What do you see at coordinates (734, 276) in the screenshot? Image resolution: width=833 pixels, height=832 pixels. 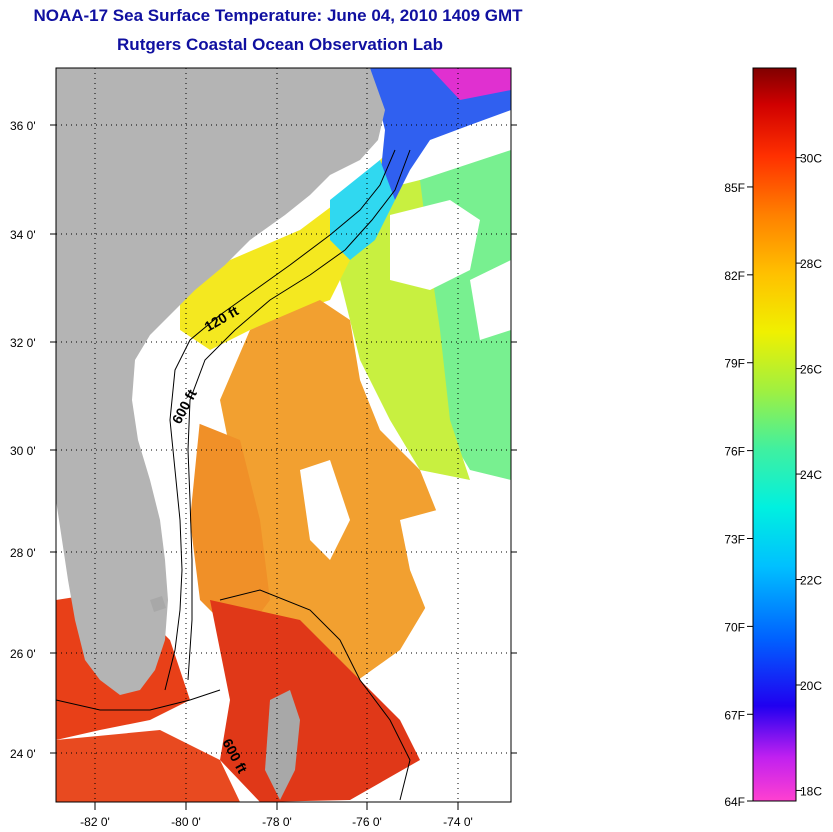 I see `colorbar-fahrenheit-label: 82F` at bounding box center [734, 276].